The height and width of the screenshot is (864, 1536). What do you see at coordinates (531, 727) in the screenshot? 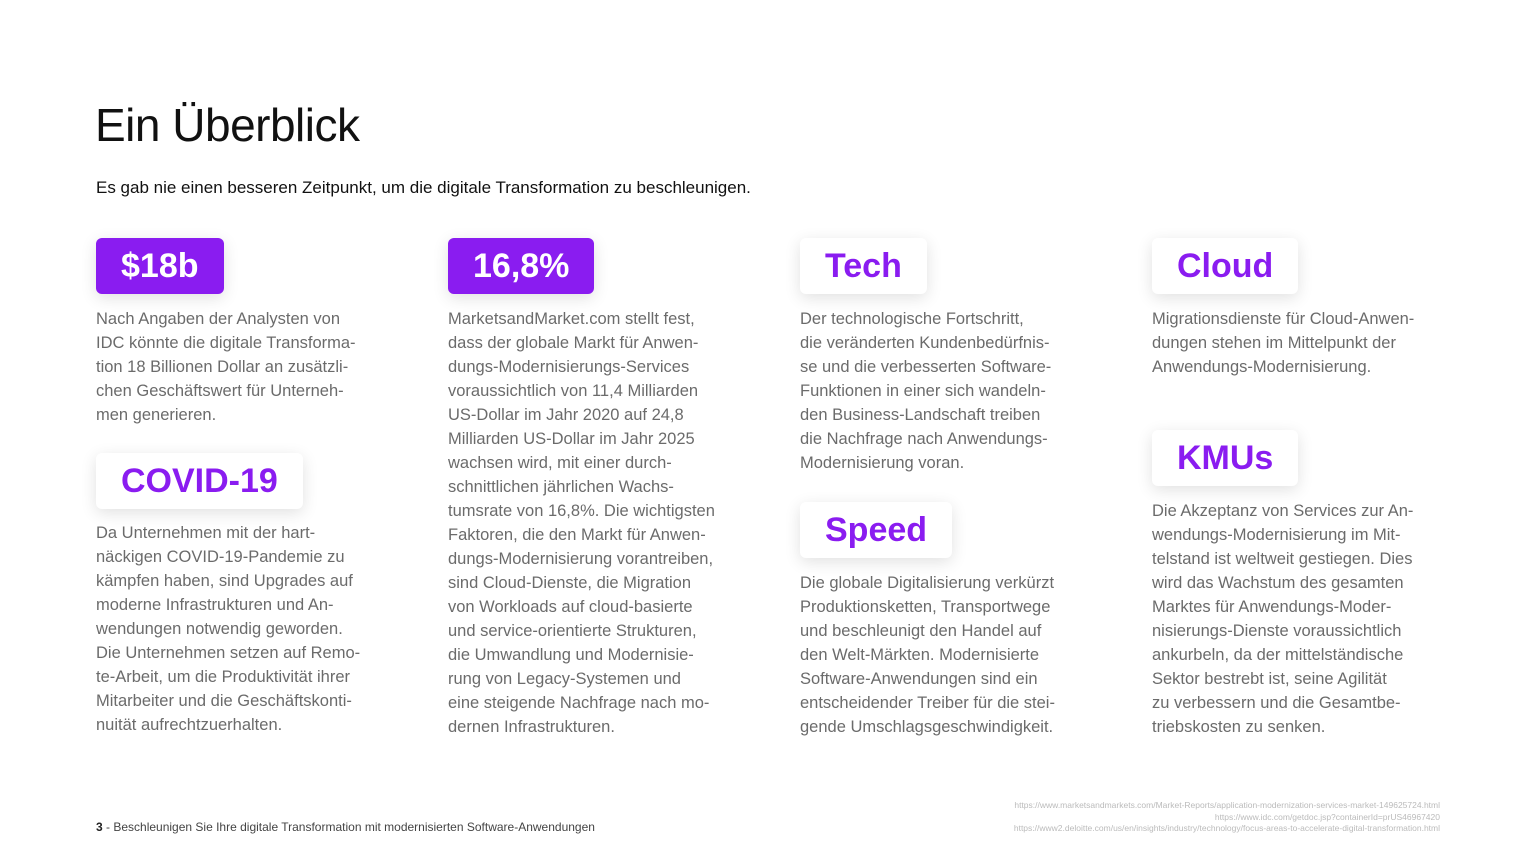
I see `text-line: dernen Infrastrukturen.` at bounding box center [531, 727].